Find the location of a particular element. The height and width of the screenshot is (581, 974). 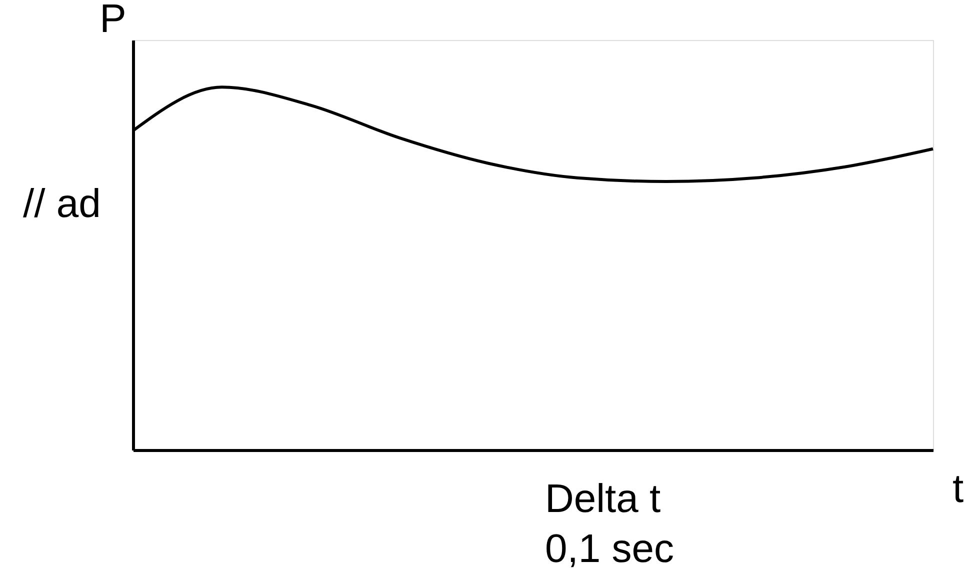

x-axis-title: t is located at coordinates (958, 489).